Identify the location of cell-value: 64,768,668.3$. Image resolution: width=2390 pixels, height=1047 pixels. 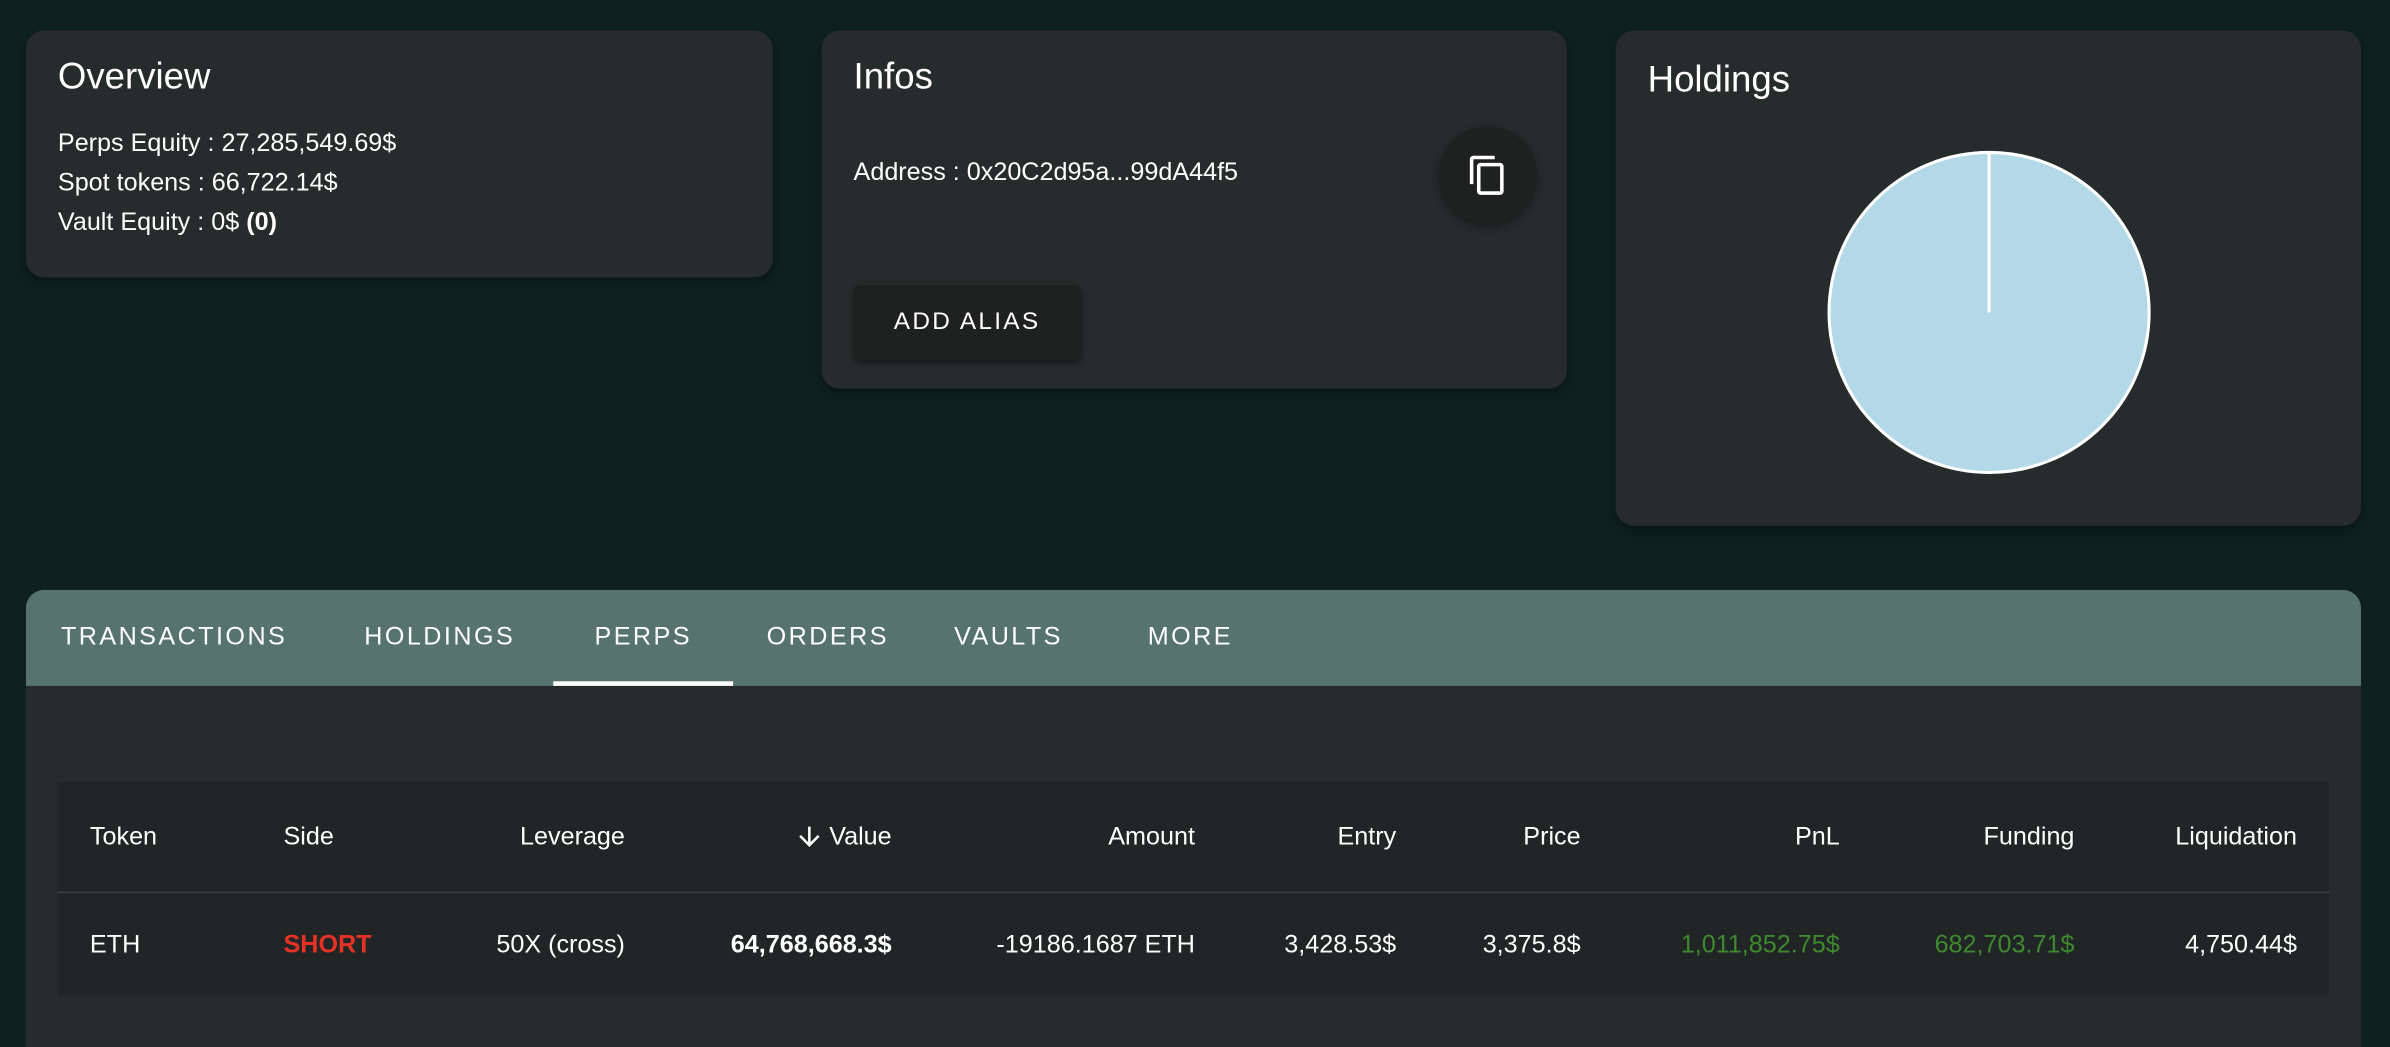
(811, 944).